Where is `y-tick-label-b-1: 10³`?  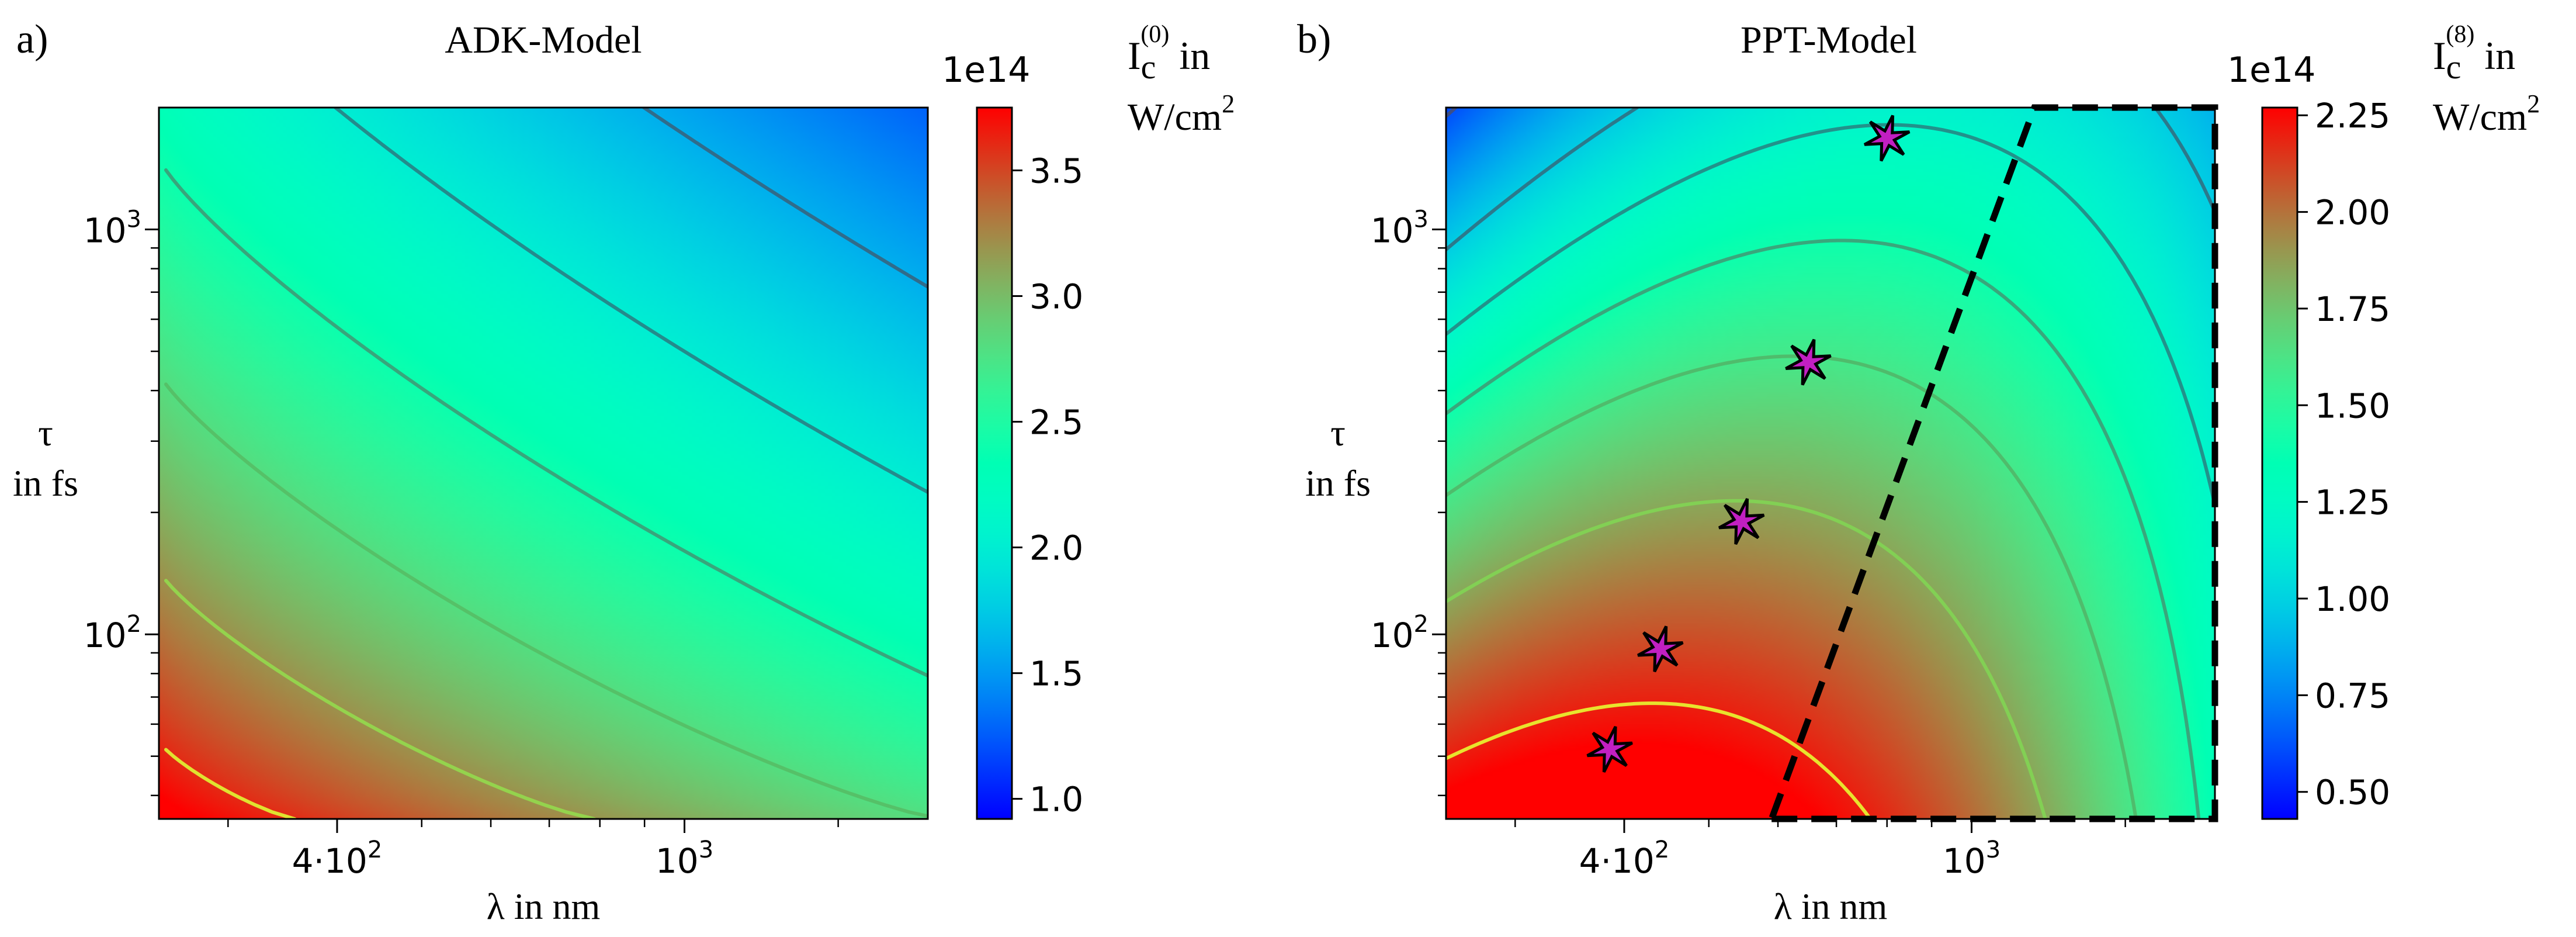 y-tick-label-b-1: 10³ is located at coordinates (1400, 228).